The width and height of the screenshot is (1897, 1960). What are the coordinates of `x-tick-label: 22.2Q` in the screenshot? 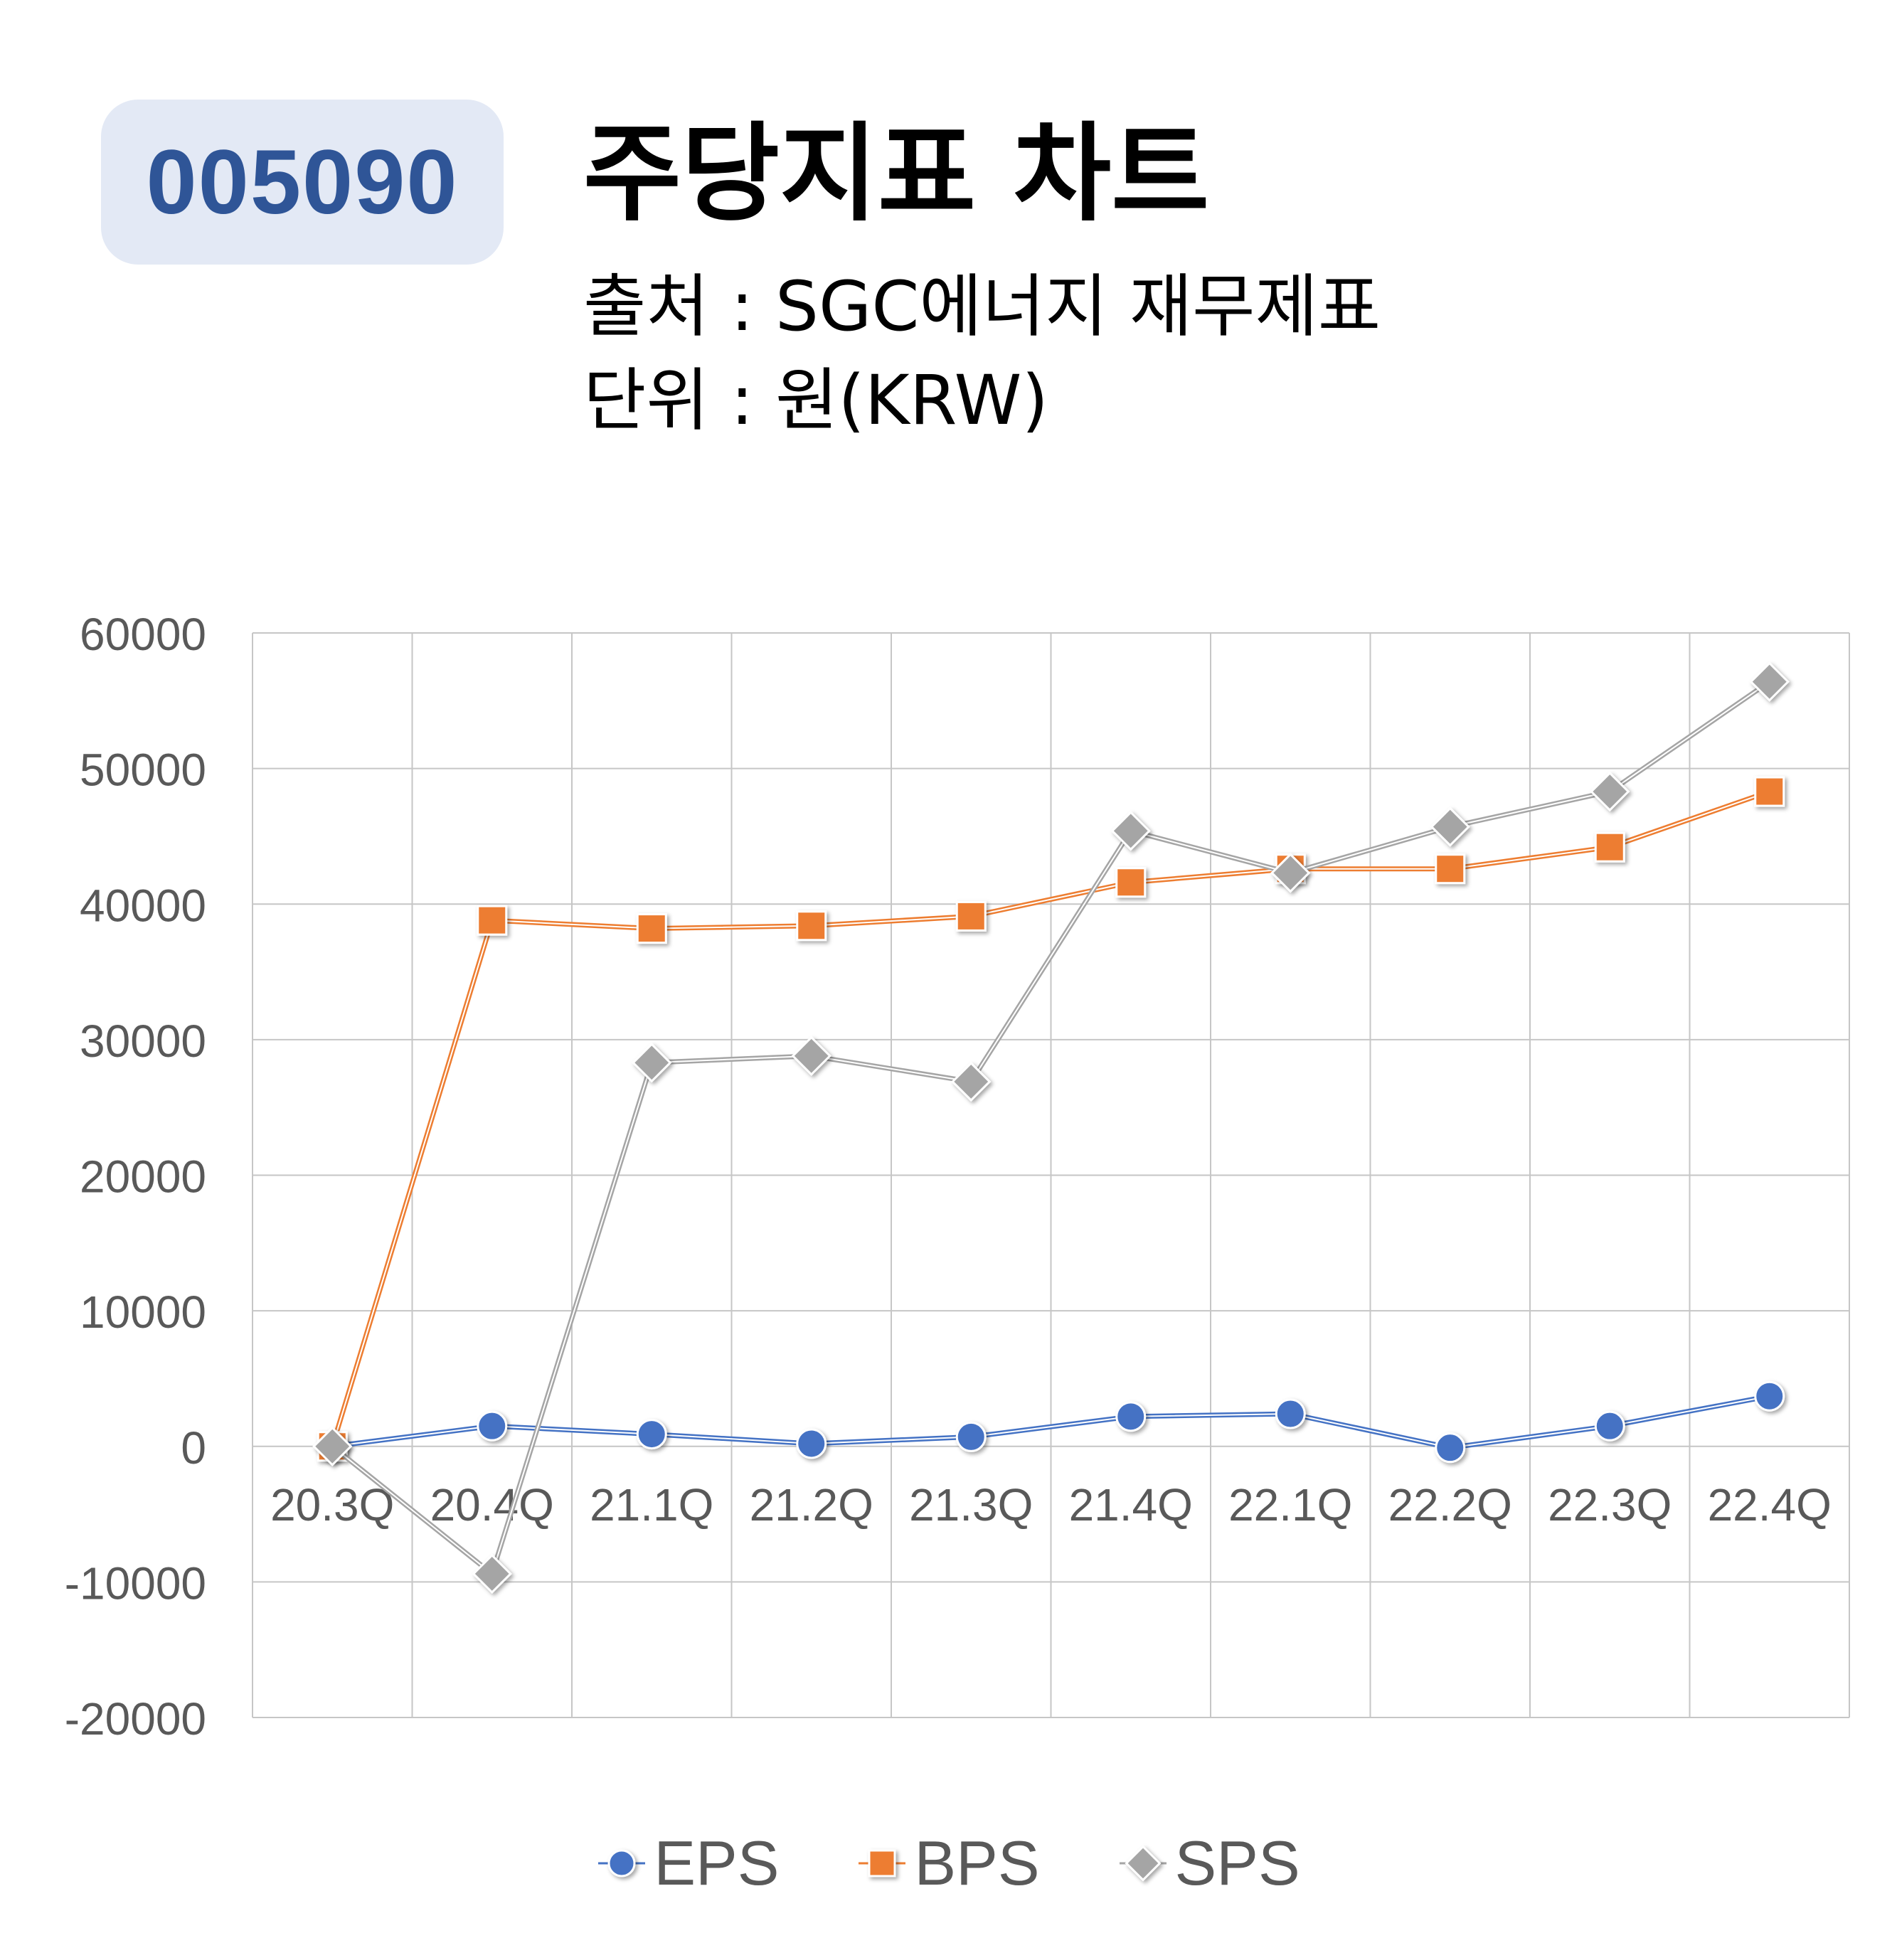 It's located at (1450, 1504).